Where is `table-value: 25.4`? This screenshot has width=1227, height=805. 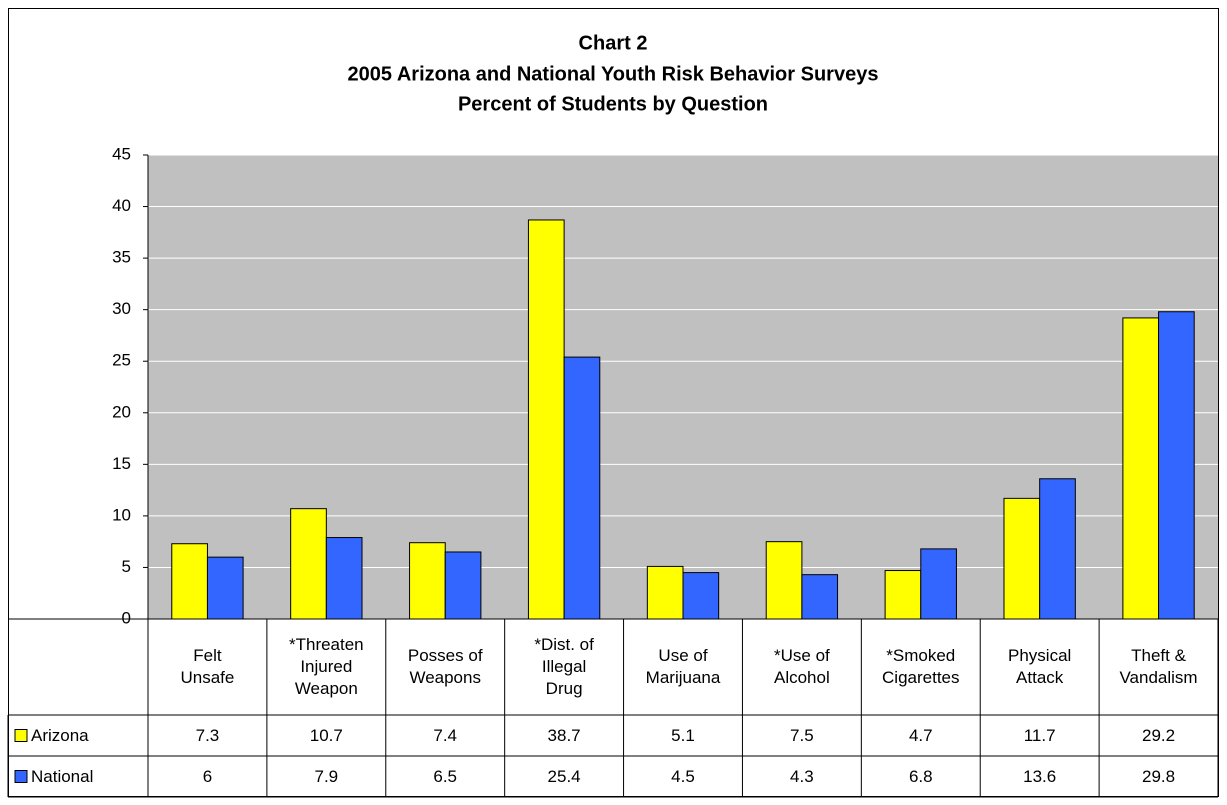 table-value: 25.4 is located at coordinates (564, 776).